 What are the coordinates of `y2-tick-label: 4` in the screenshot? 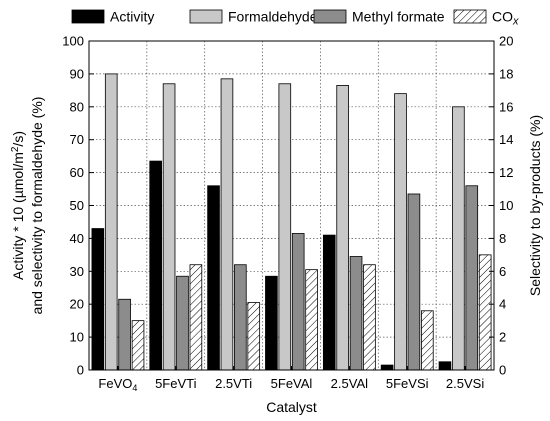 It's located at (502, 304).